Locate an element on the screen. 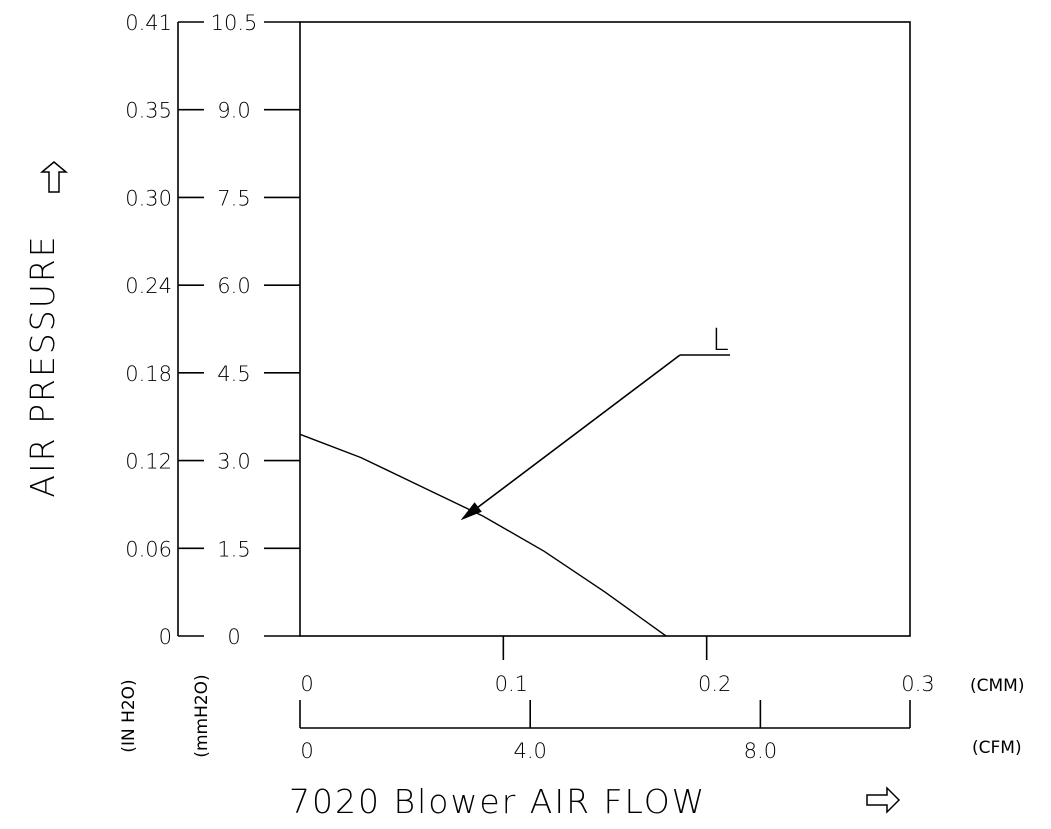 This screenshot has height=829, width=1051. y-tick-label-mmh2o: 3.0 is located at coordinates (233, 462).